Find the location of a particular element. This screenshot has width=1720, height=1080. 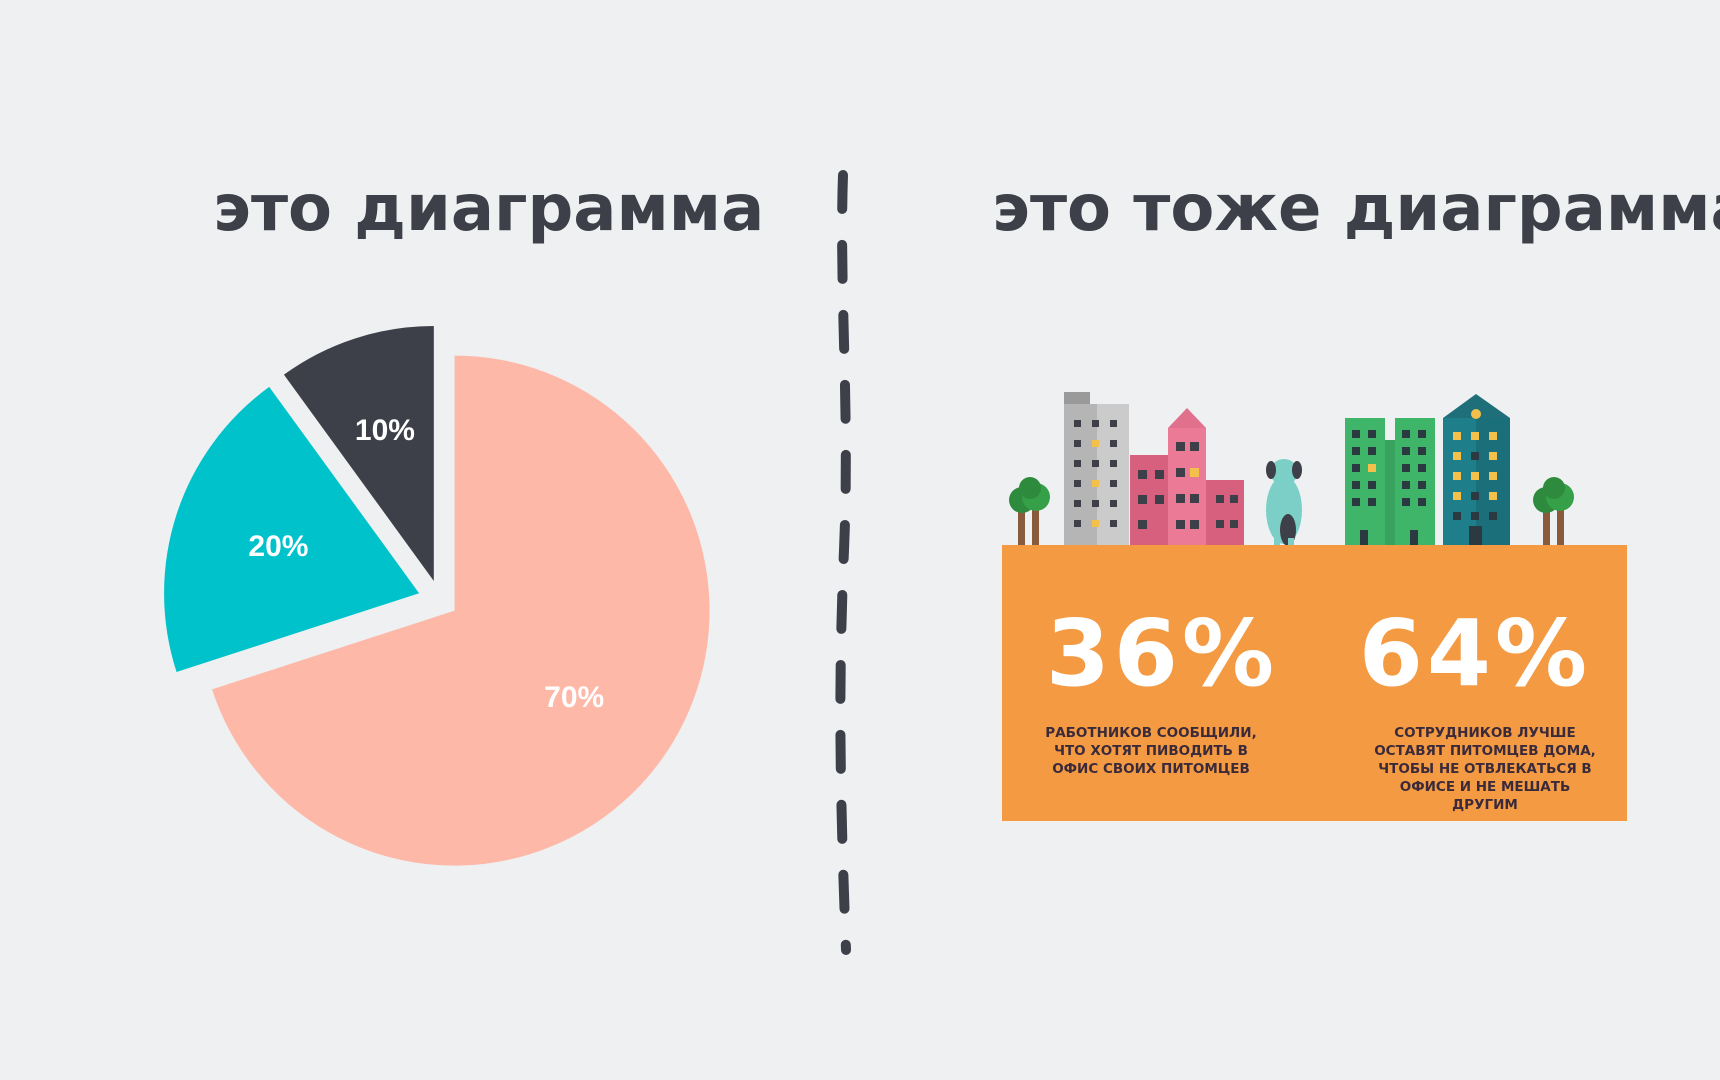

pie-label-10: 10% is located at coordinates (384, 430).